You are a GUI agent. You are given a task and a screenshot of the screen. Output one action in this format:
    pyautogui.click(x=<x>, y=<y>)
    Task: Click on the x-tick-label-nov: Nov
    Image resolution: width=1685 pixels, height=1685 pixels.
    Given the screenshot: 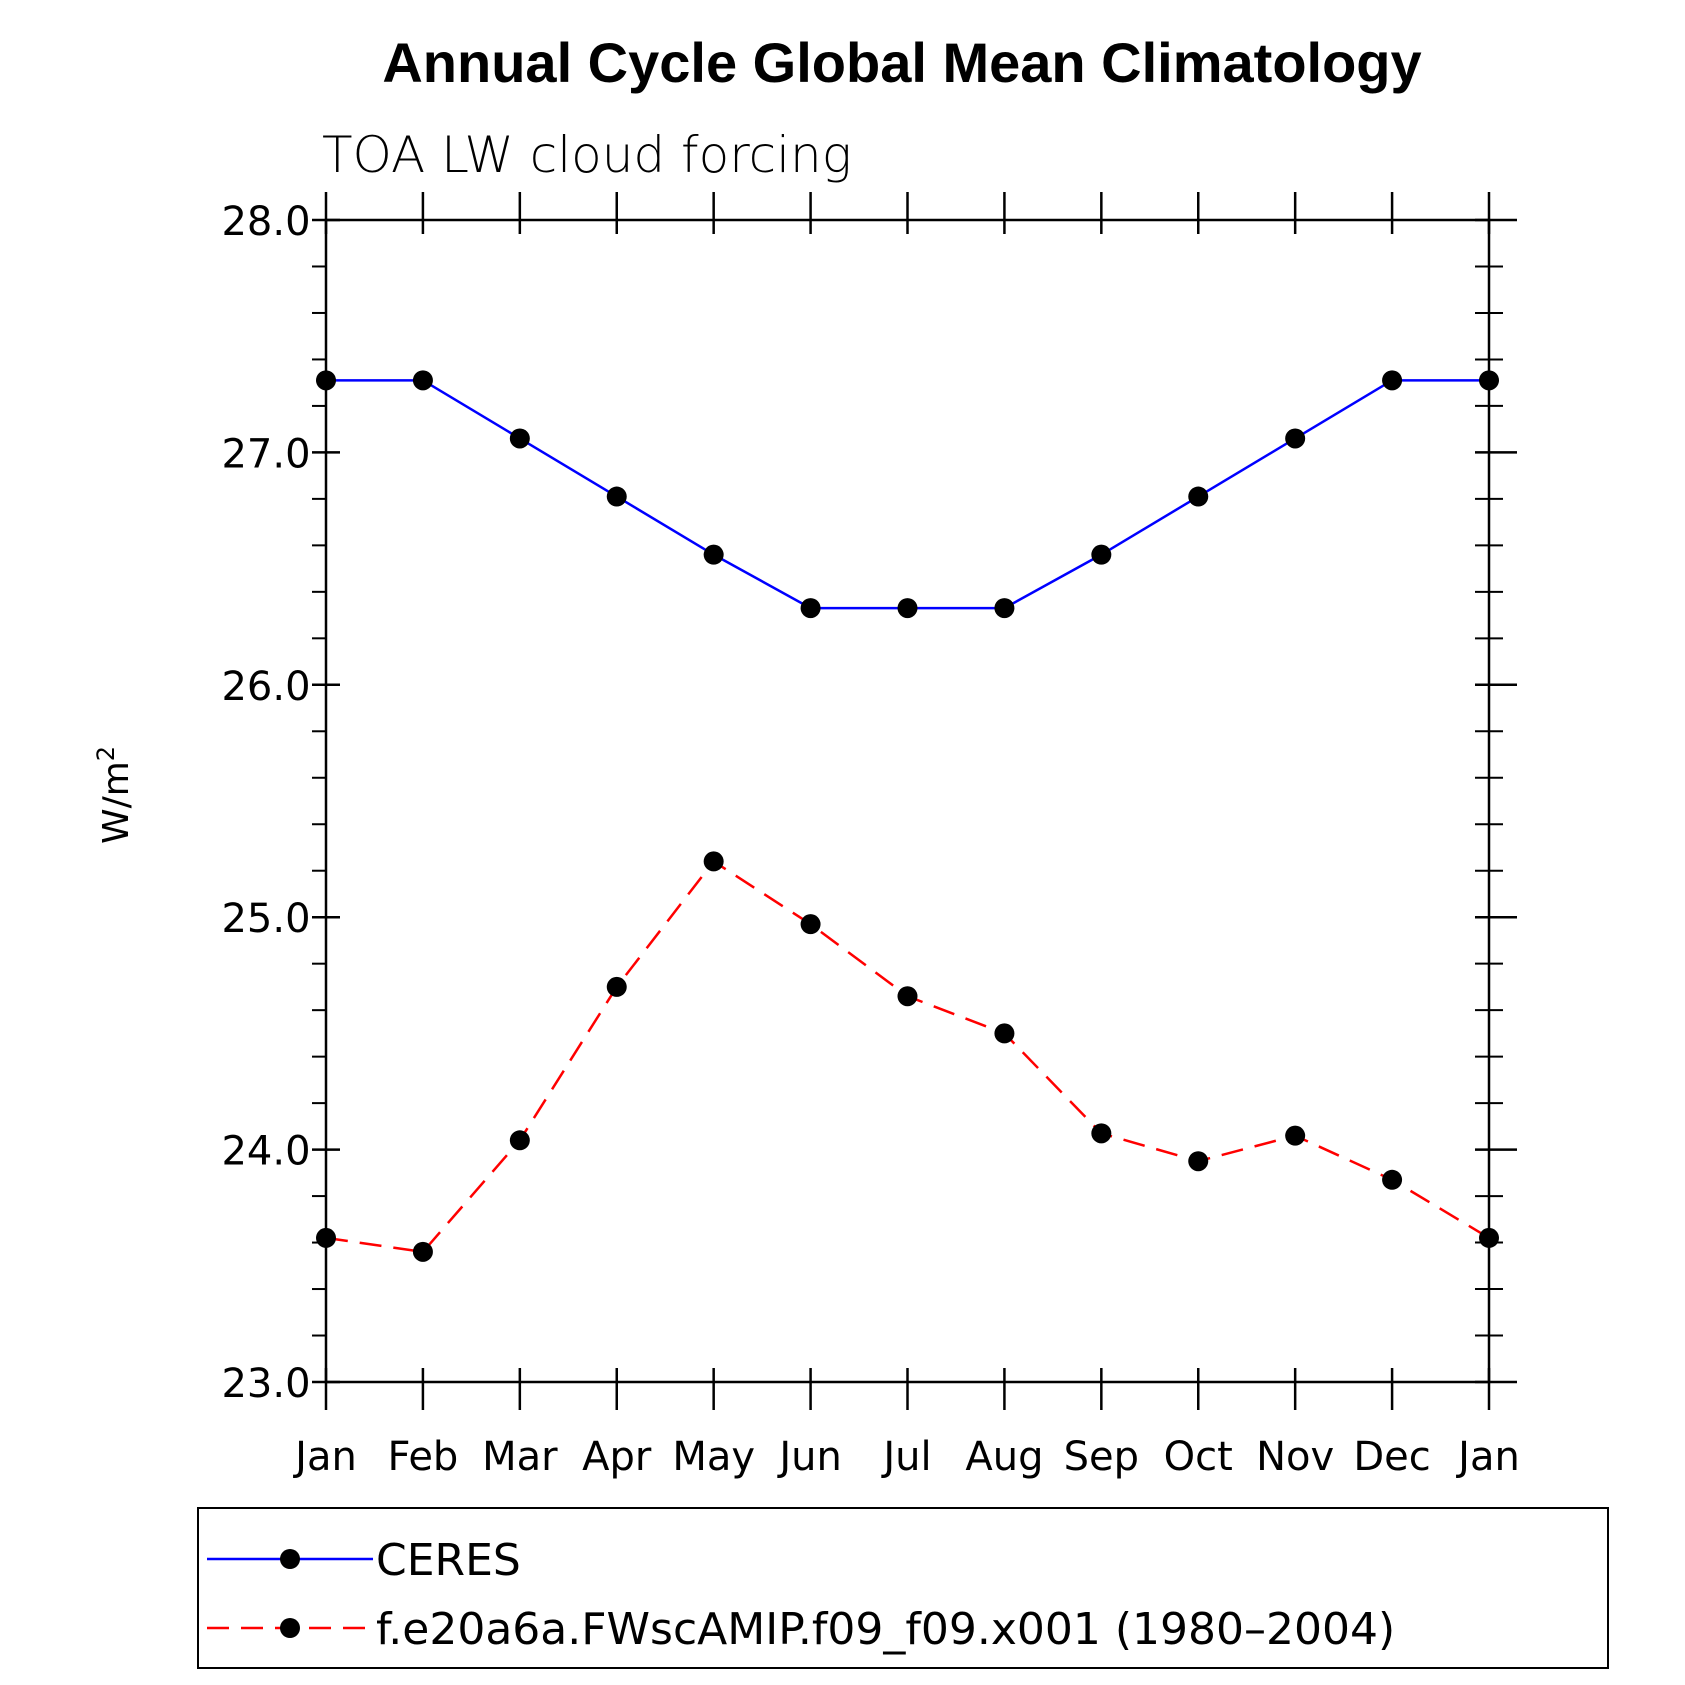 What is the action you would take?
    pyautogui.click(x=1295, y=1457)
    